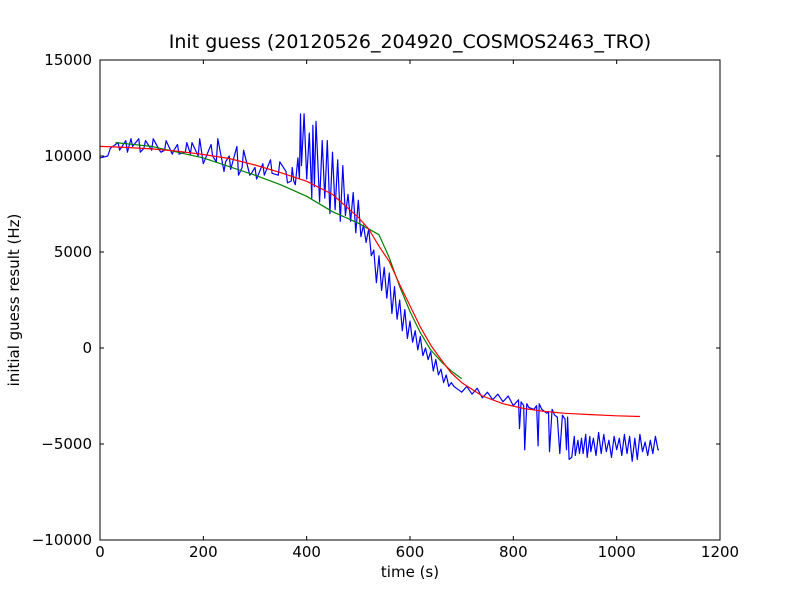 Image resolution: width=800 pixels, height=600 pixels. I want to click on x-tick-label: 400, so click(306, 552).